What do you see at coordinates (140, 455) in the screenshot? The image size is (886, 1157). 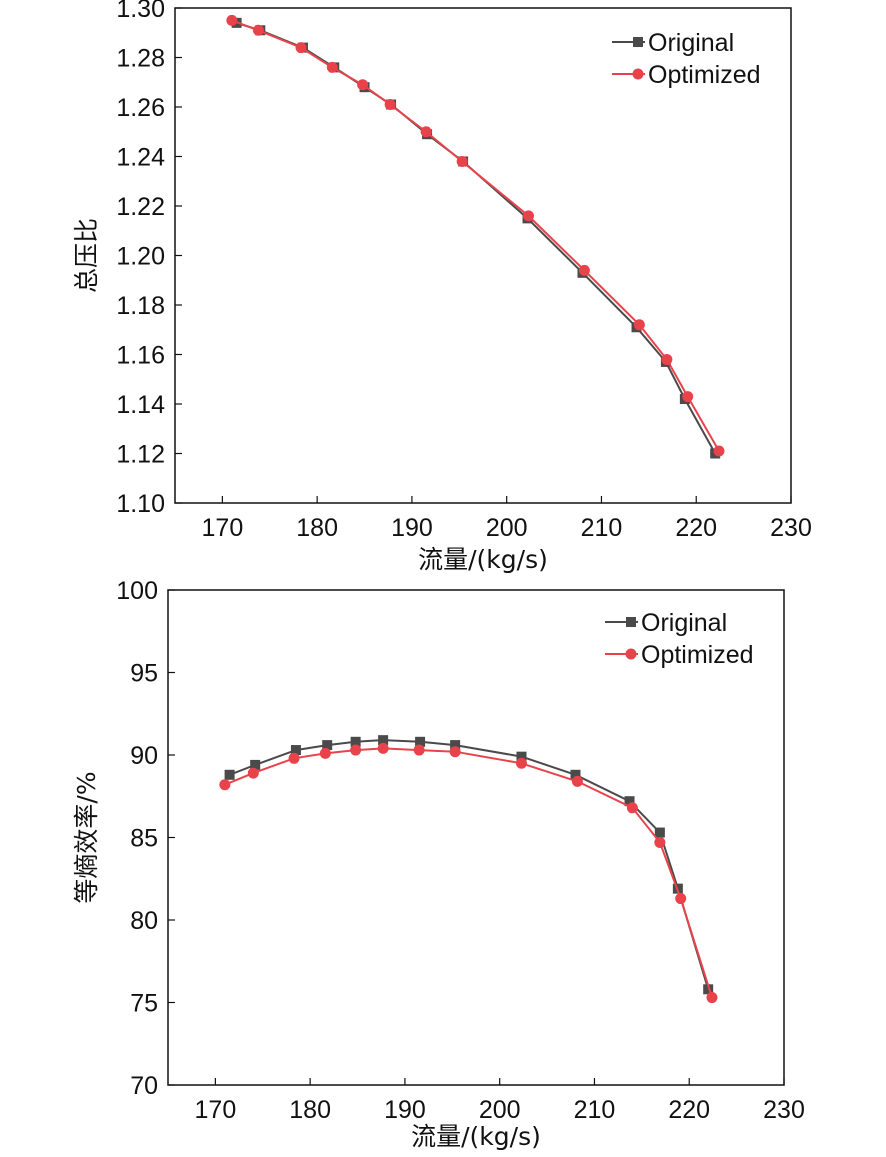 I see `y-tick-label: 1.12` at bounding box center [140, 455].